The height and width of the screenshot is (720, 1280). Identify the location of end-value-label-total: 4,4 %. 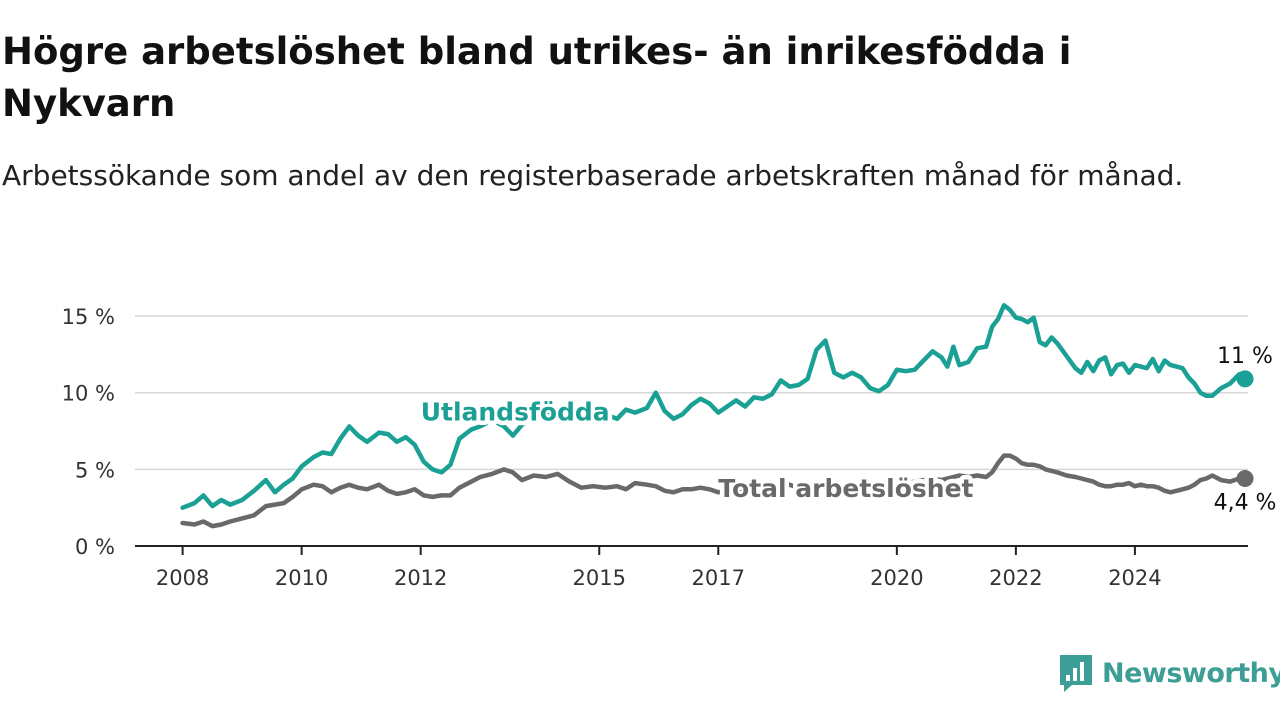
(1245, 503).